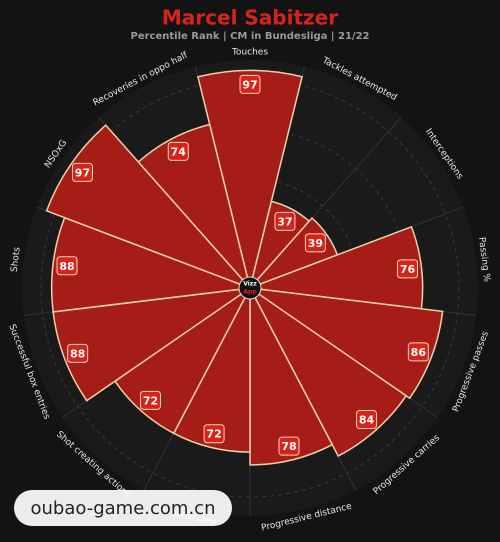 This screenshot has width=500, height=542. I want to click on watermark: oubao-game.com.cn, so click(123, 508).